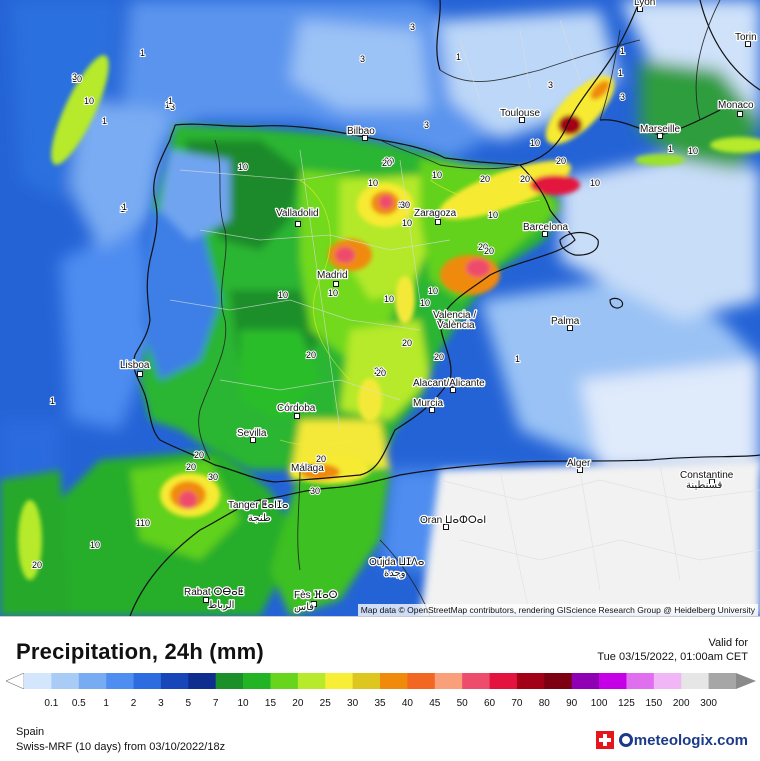  What do you see at coordinates (708, 703) in the screenshot?
I see `scale-tick-label: 300` at bounding box center [708, 703].